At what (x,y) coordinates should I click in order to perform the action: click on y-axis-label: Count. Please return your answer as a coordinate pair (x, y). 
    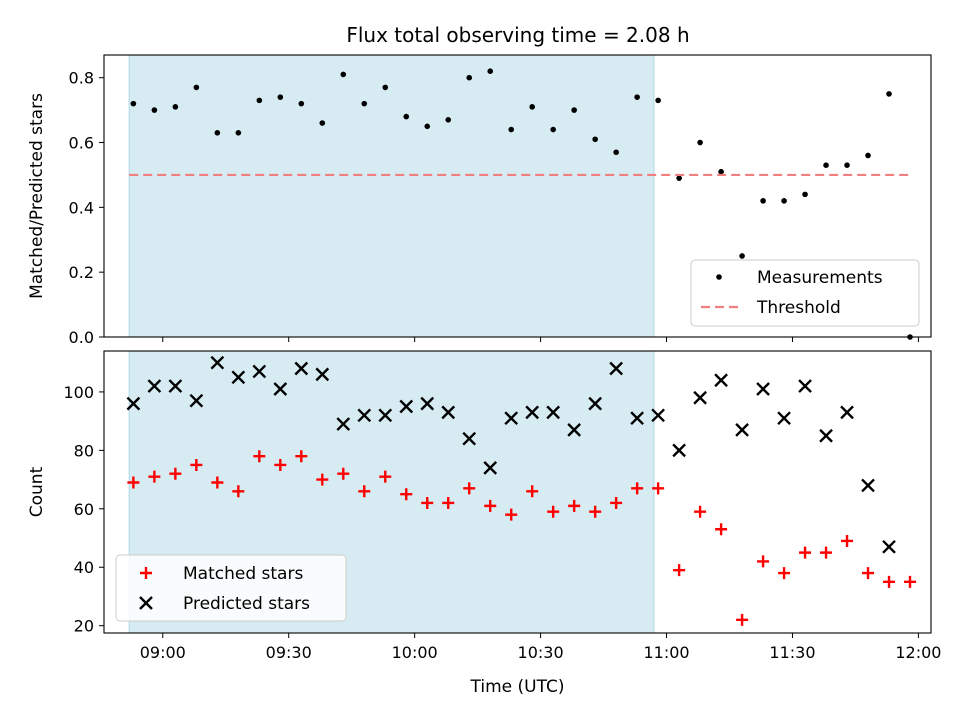
    Looking at the image, I should click on (37, 491).